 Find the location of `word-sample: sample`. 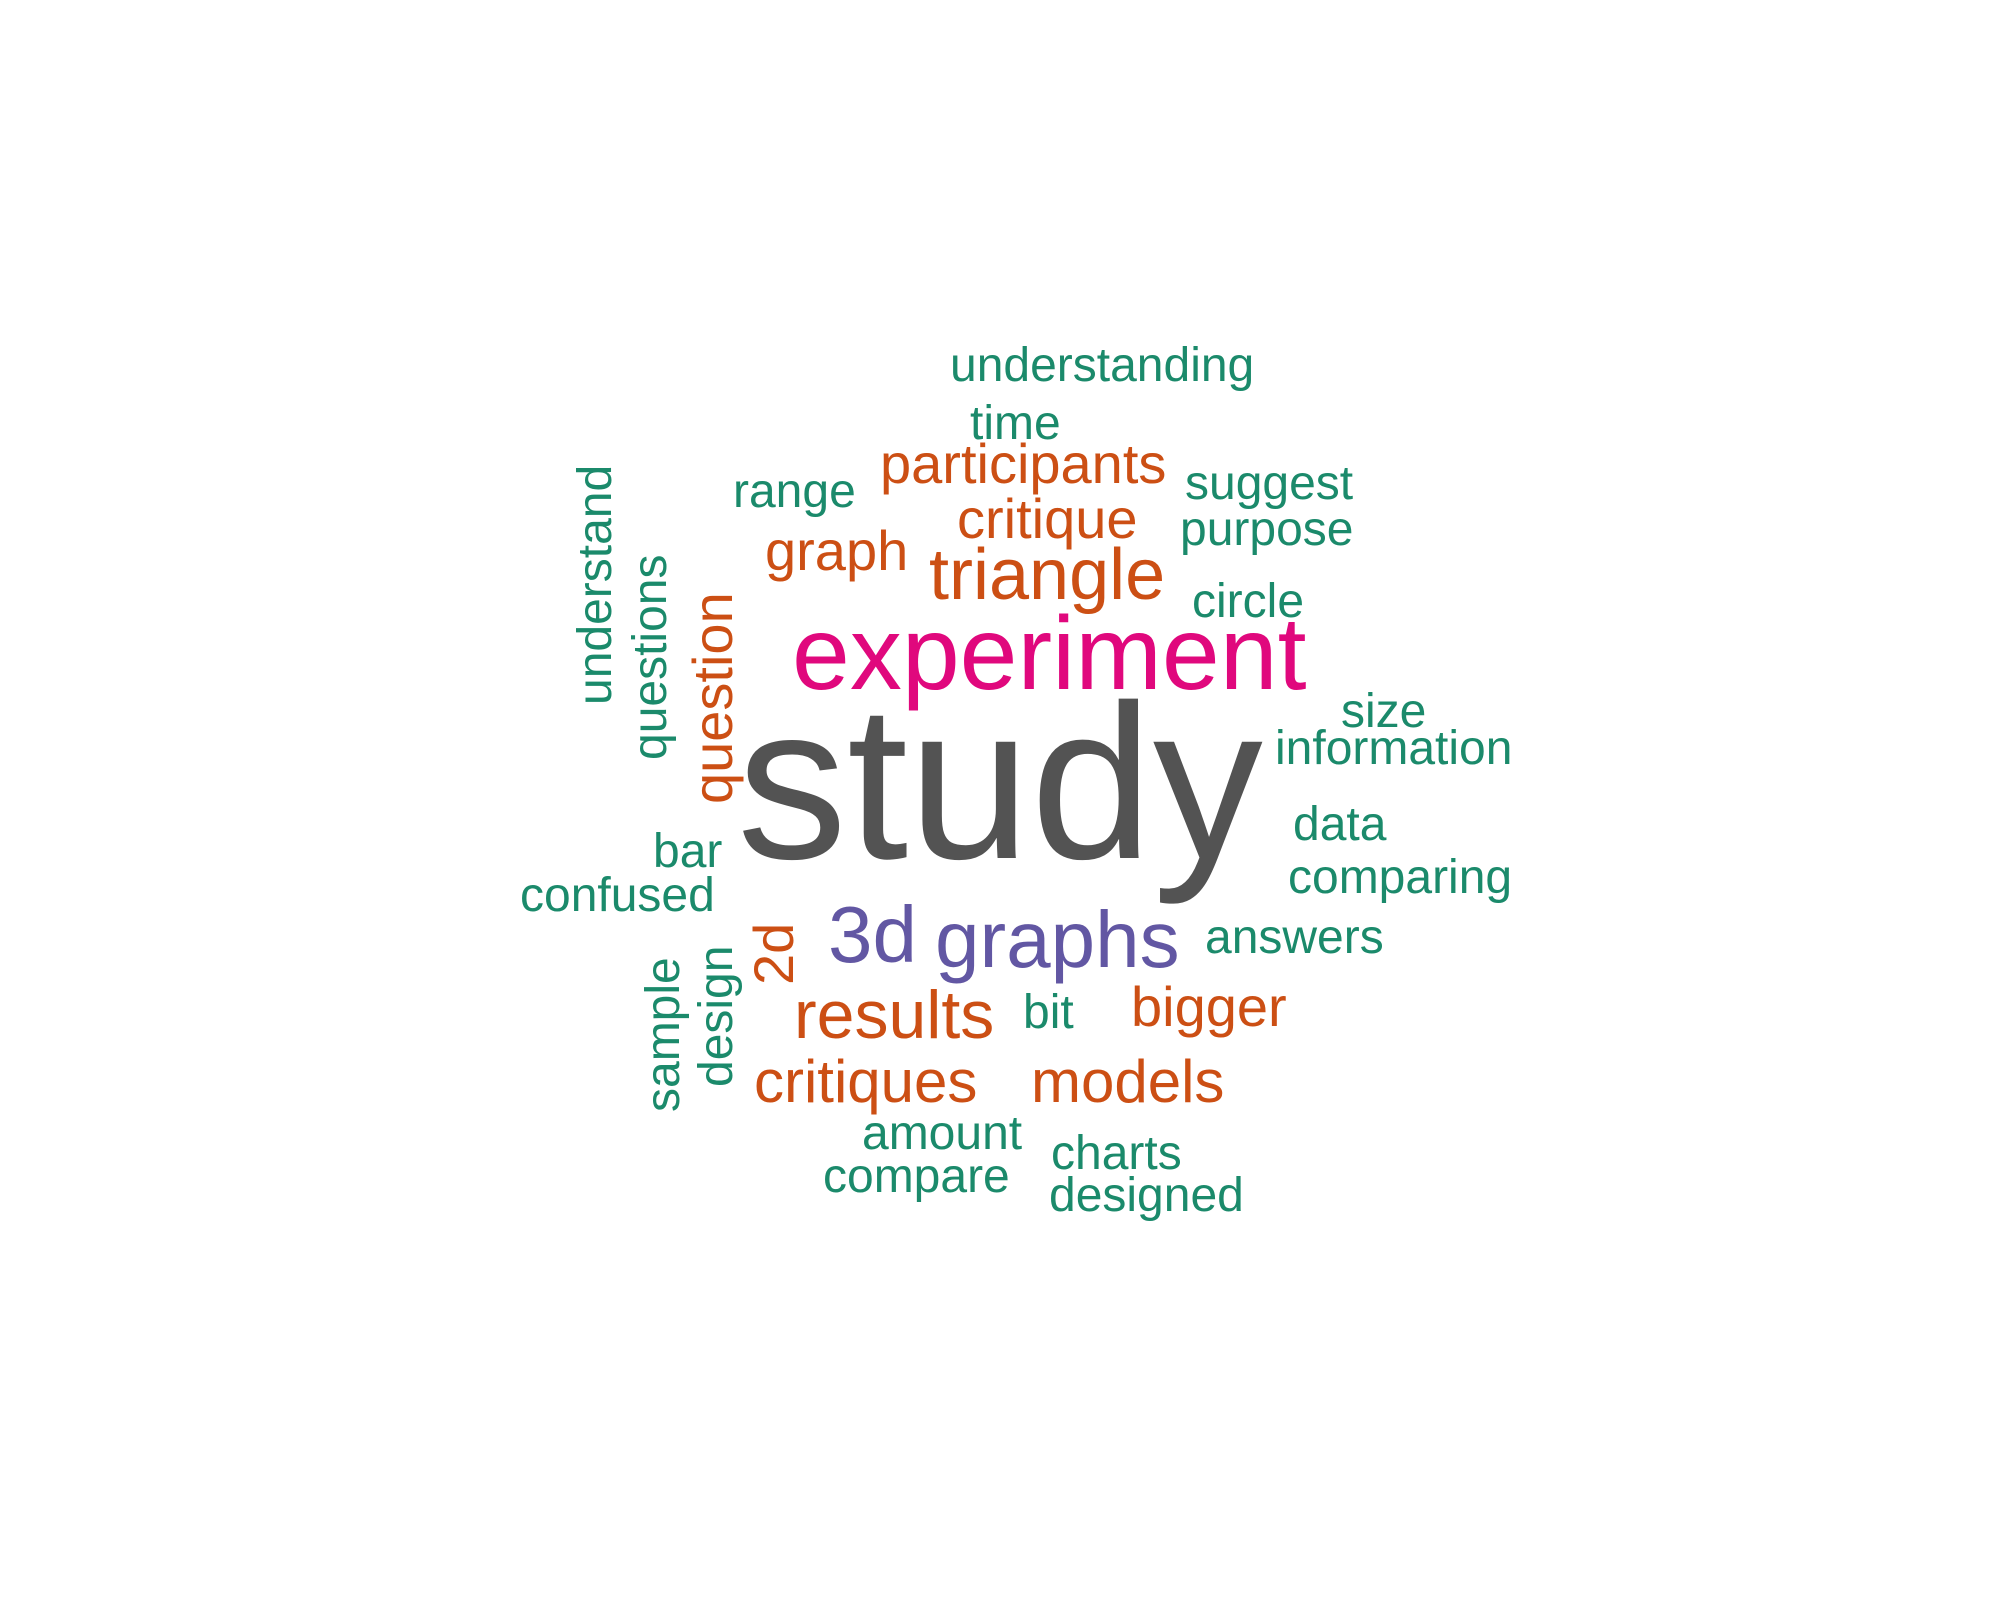

word-sample: sample is located at coordinates (663, 1034).